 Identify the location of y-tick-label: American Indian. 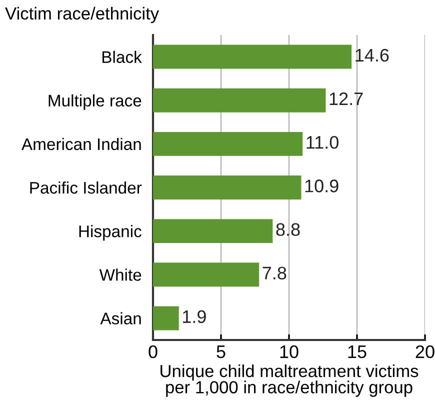
(81, 144).